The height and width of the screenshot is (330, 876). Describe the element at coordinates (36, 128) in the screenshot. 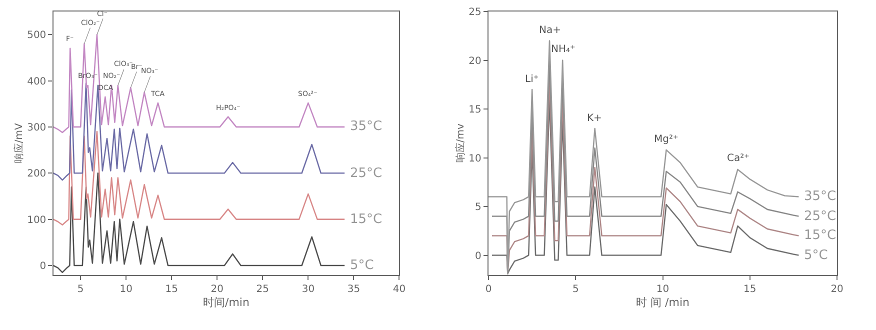

I see `y-tick-label: 300` at that location.